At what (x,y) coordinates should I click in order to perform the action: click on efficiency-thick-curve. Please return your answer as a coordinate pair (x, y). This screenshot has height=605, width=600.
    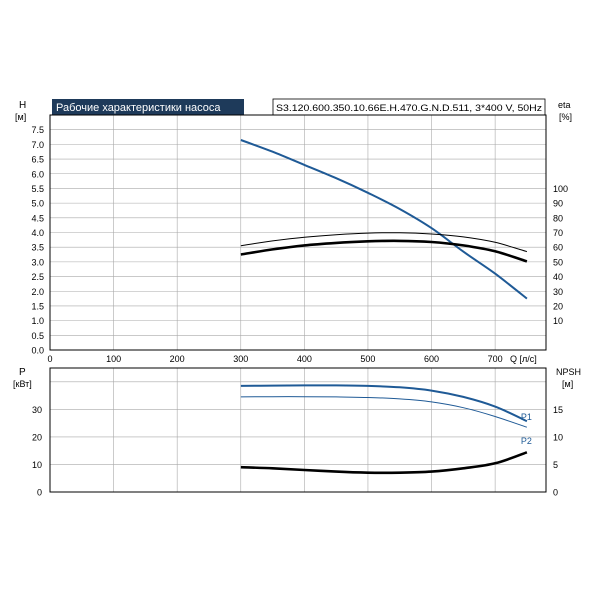
    Looking at the image, I should click on (384, 251).